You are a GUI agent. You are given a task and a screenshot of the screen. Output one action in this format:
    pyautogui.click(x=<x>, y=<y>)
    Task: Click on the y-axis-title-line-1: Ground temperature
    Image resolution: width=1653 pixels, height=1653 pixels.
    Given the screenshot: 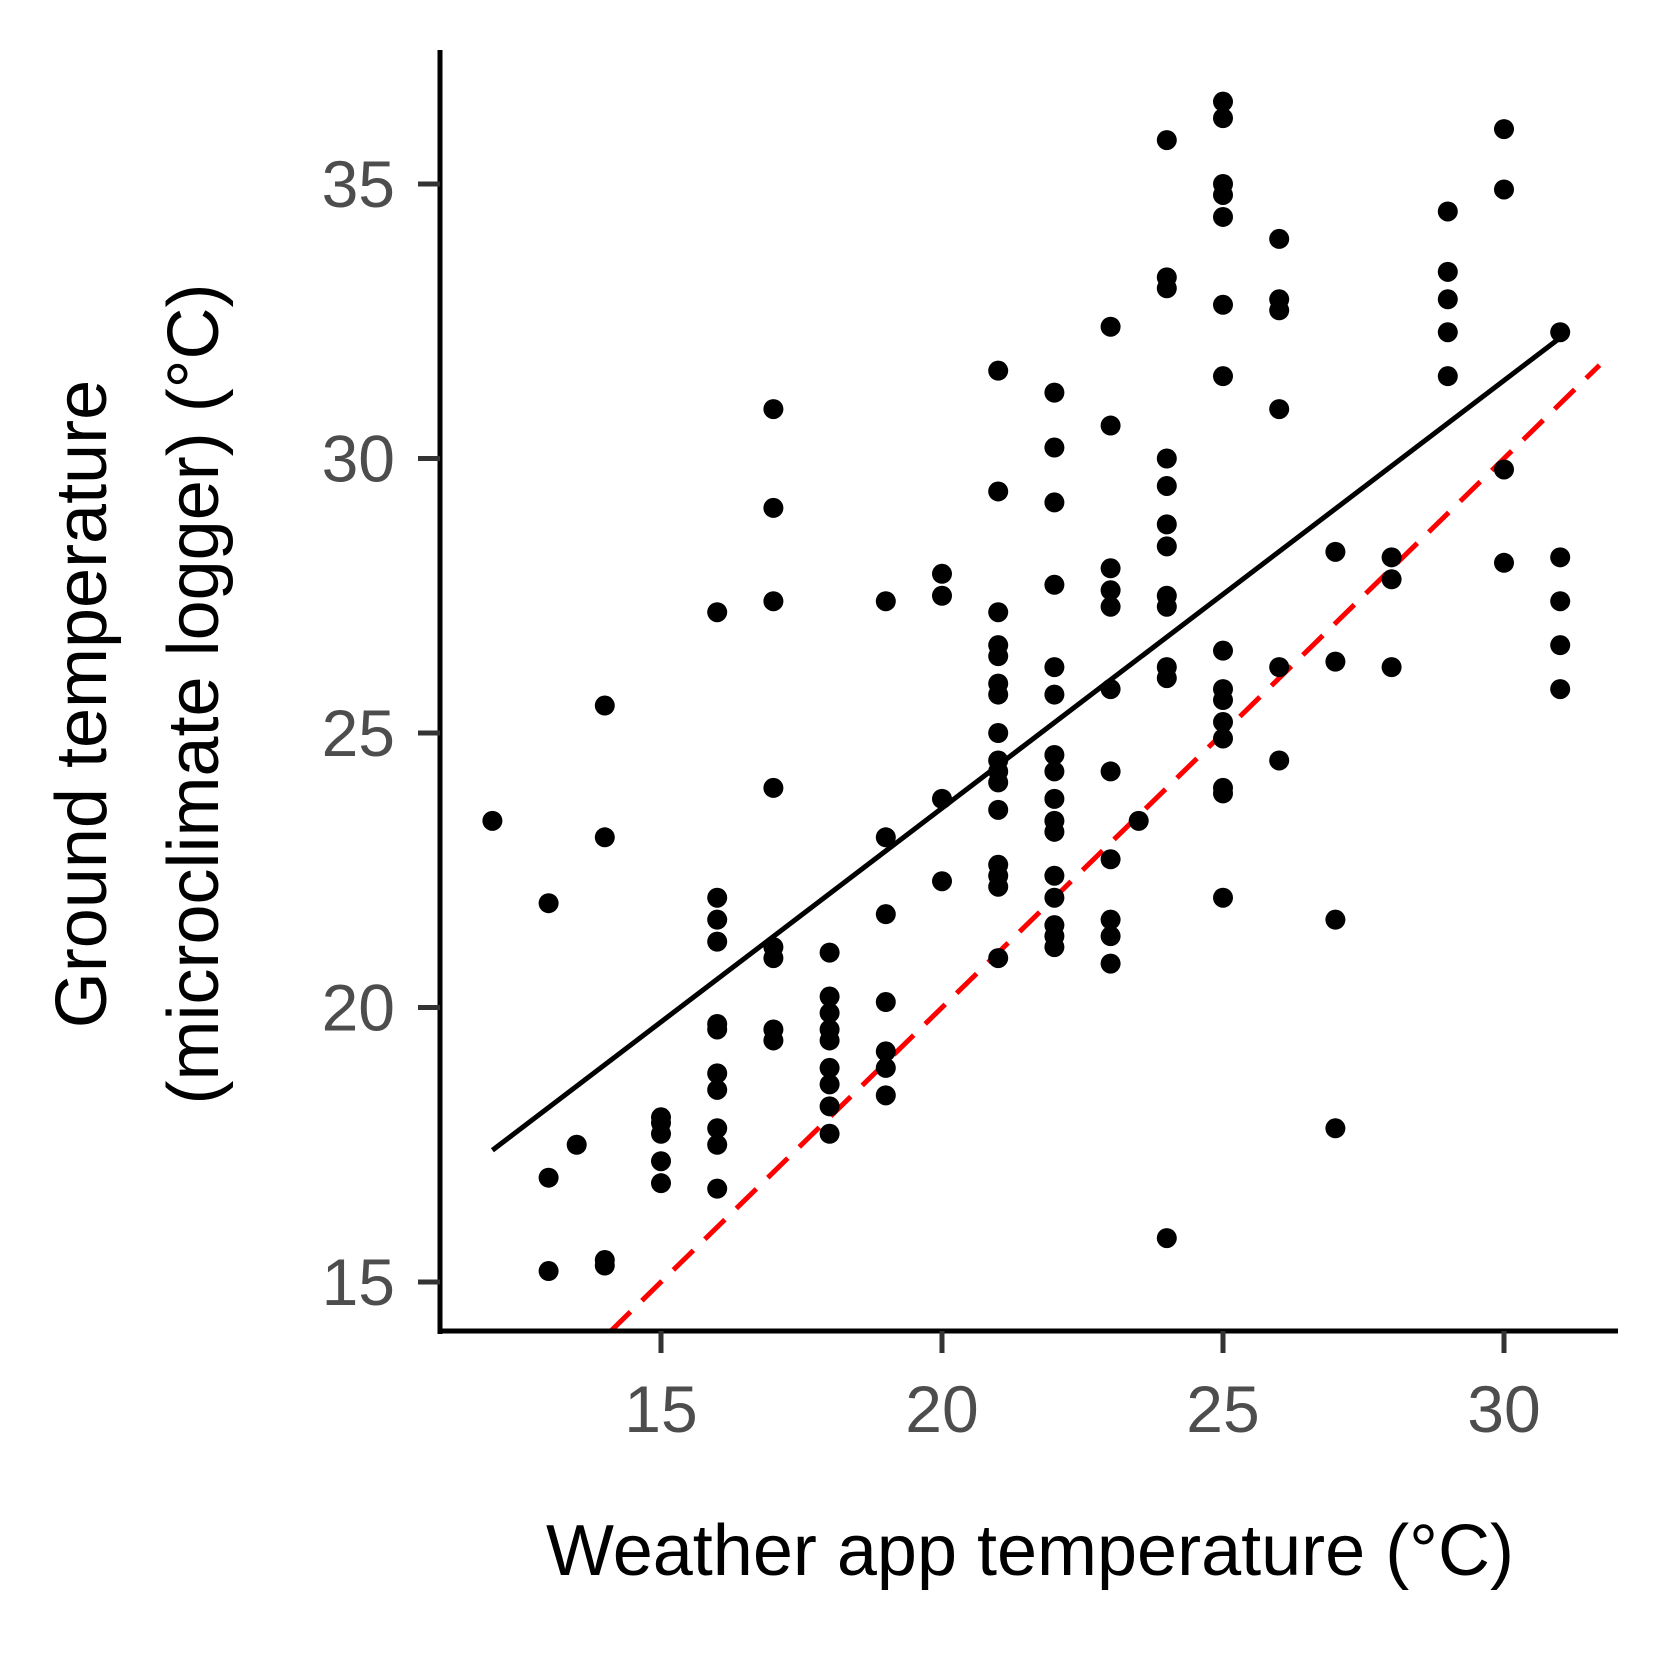 What is the action you would take?
    pyautogui.click(x=82, y=704)
    